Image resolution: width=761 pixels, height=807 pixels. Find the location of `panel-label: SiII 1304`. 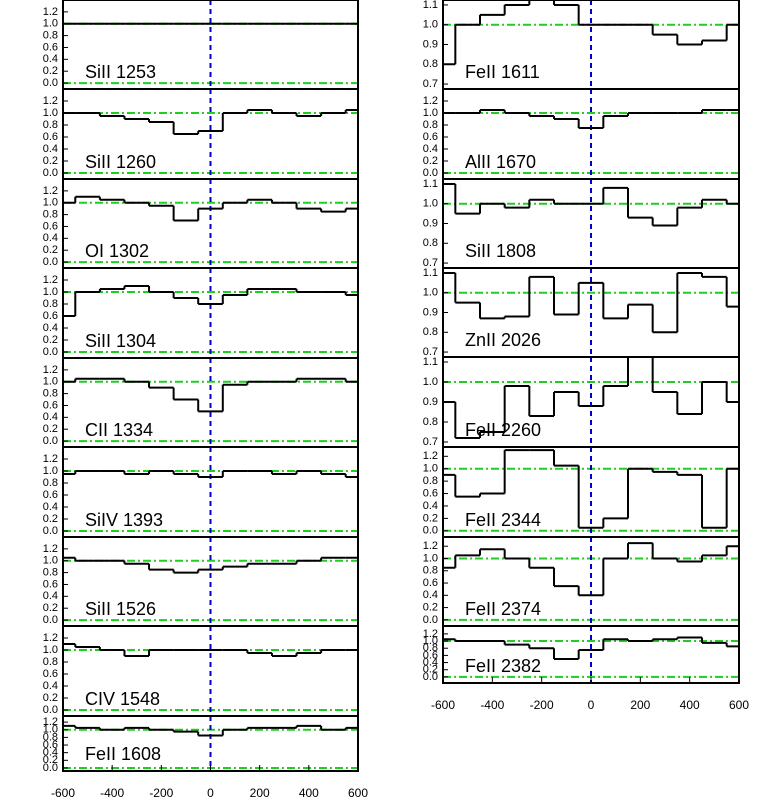

panel-label: SiII 1304 is located at coordinates (120, 341).